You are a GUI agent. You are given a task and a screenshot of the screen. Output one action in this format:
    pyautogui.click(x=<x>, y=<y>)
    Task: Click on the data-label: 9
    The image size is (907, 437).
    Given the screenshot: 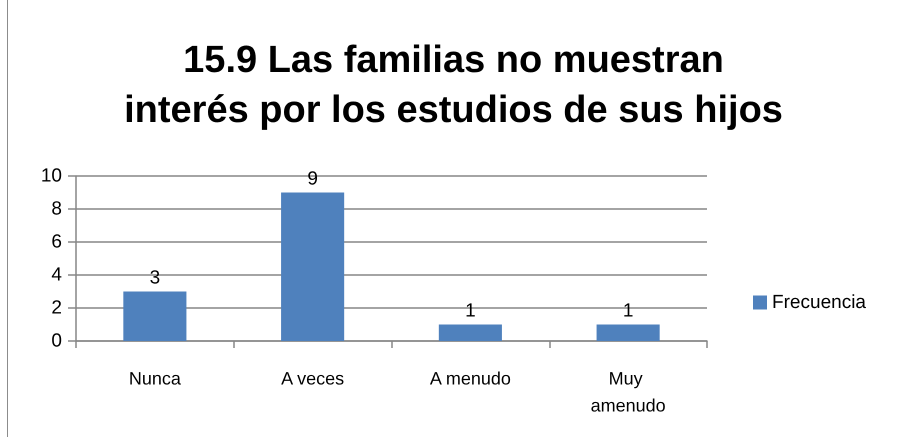 What is the action you would take?
    pyautogui.click(x=312, y=179)
    